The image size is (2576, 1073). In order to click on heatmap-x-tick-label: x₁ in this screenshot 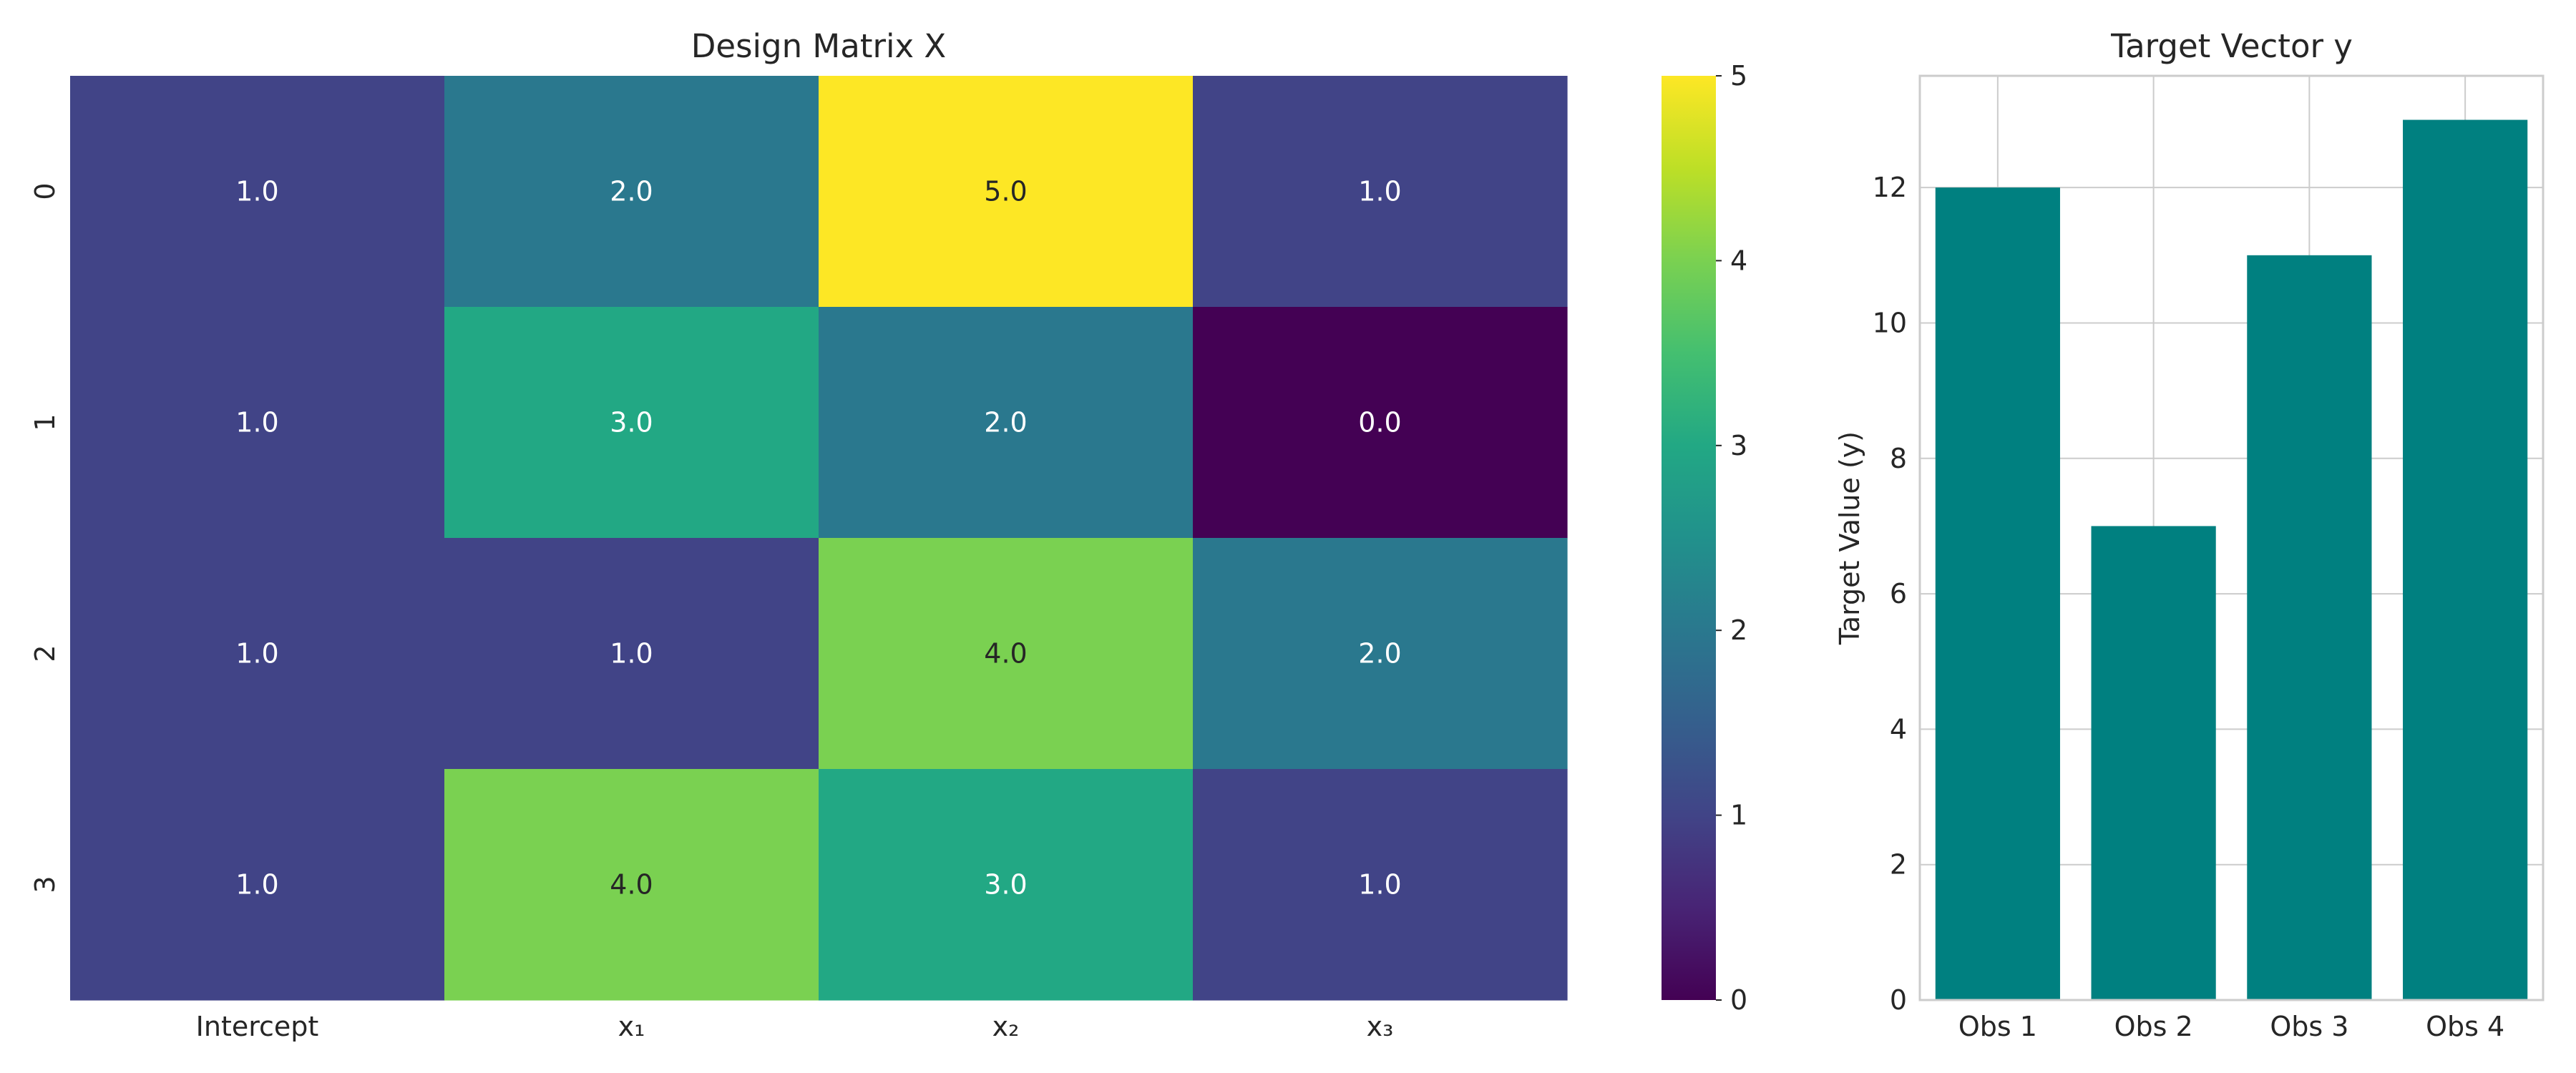, I will do `click(631, 1026)`.